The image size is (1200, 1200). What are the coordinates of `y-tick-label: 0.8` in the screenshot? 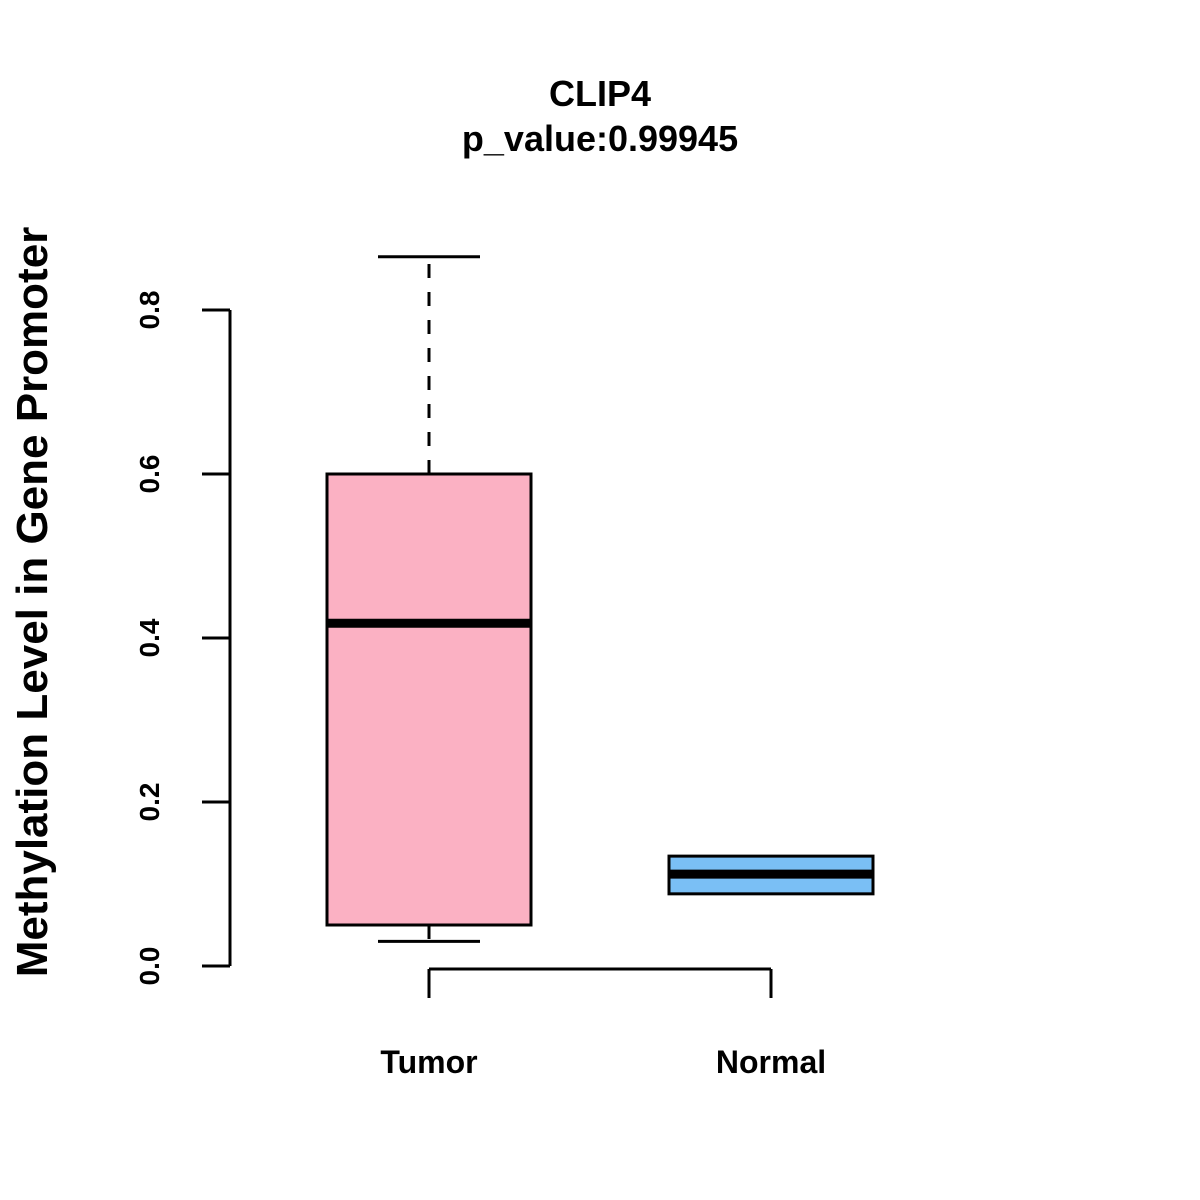 It's located at (149, 310).